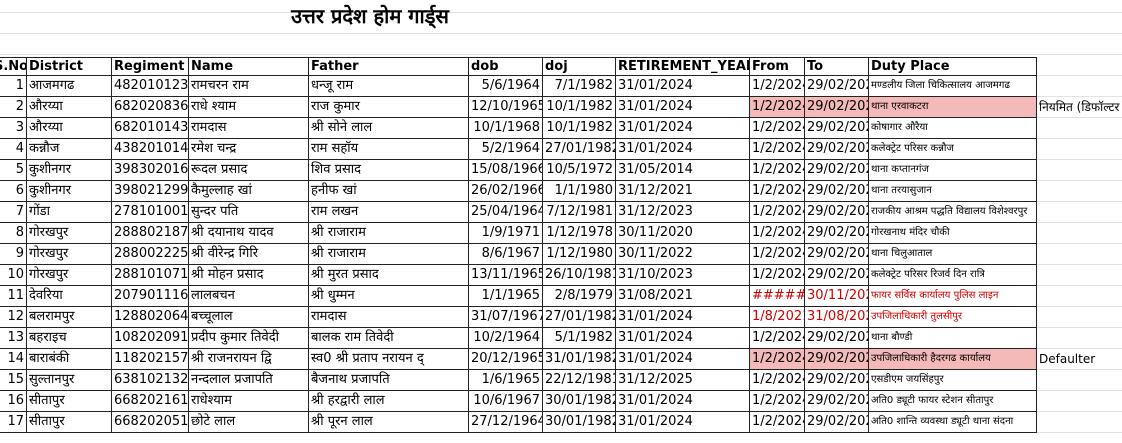 The width and height of the screenshot is (1122, 443). I want to click on table-cell: 3983020168, so click(150, 170).